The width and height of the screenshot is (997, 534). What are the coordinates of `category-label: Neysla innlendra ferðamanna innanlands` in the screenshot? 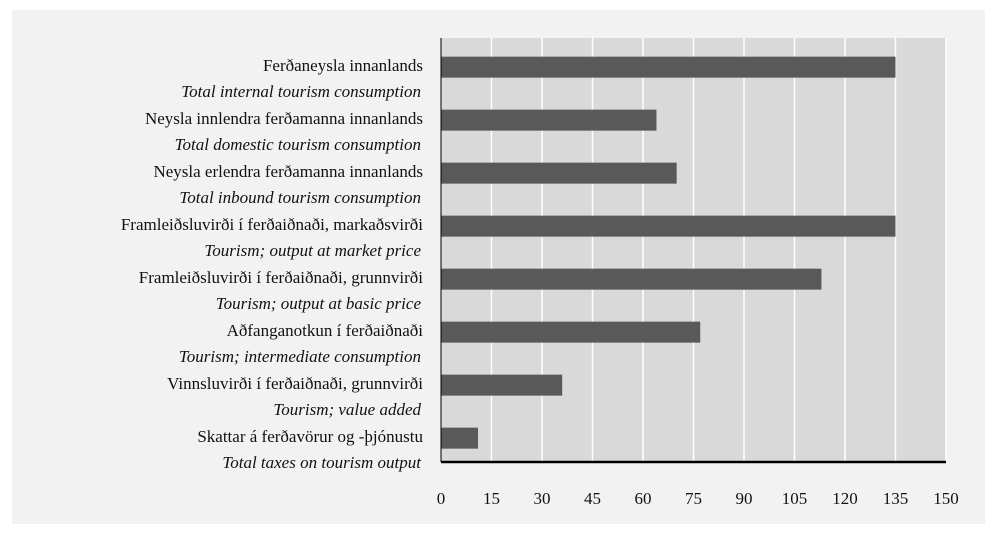 It's located at (284, 118).